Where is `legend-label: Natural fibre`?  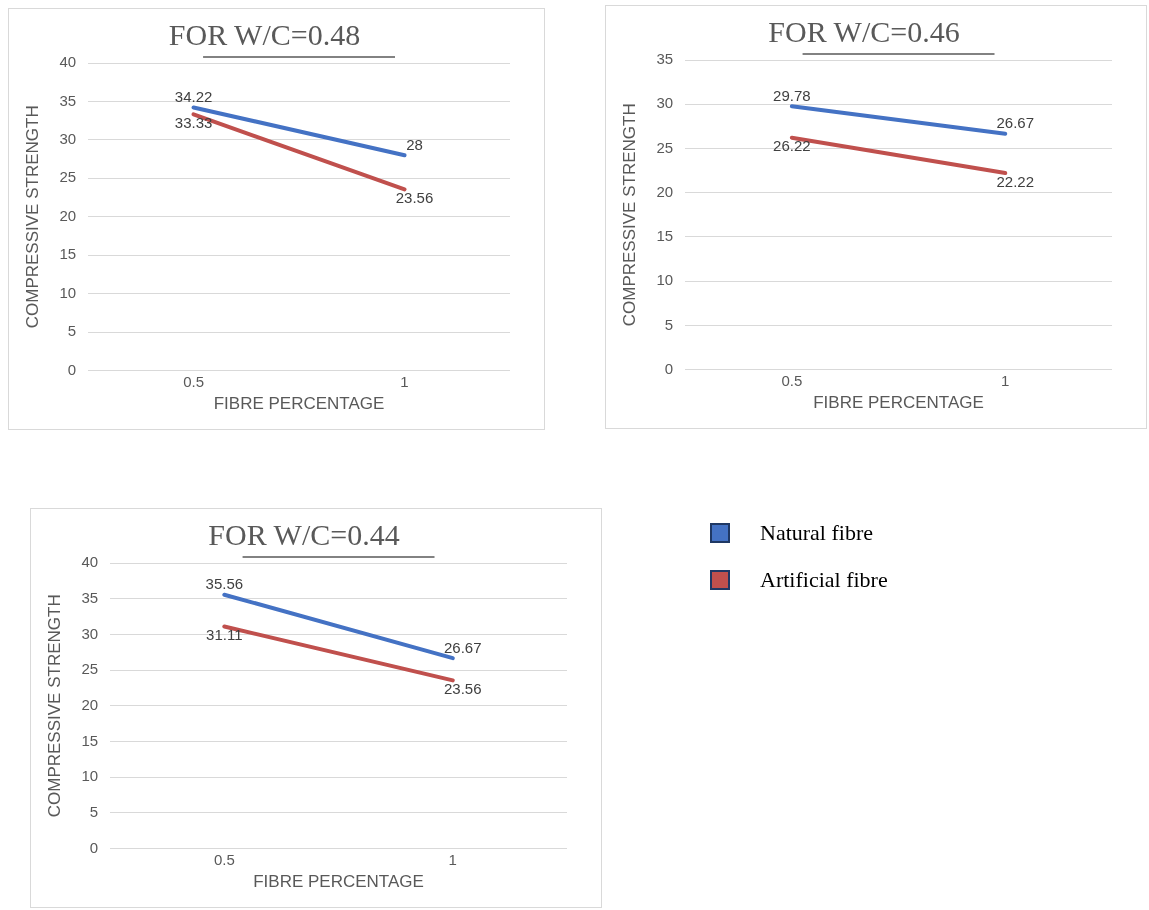 legend-label: Natural fibre is located at coordinates (816, 532).